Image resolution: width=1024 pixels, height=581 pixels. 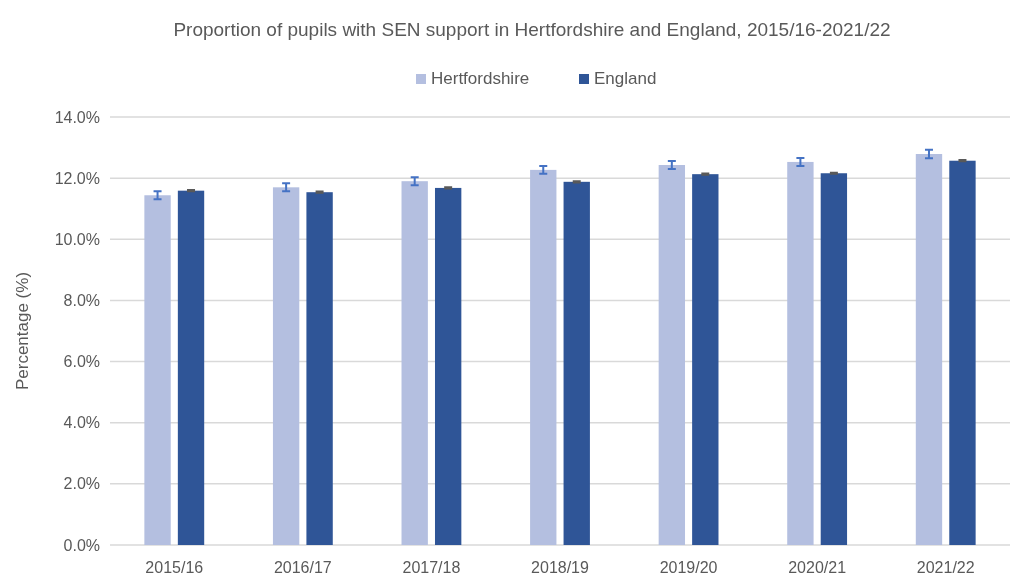 I want to click on x-tick-label: 2016/17, so click(x=302, y=567).